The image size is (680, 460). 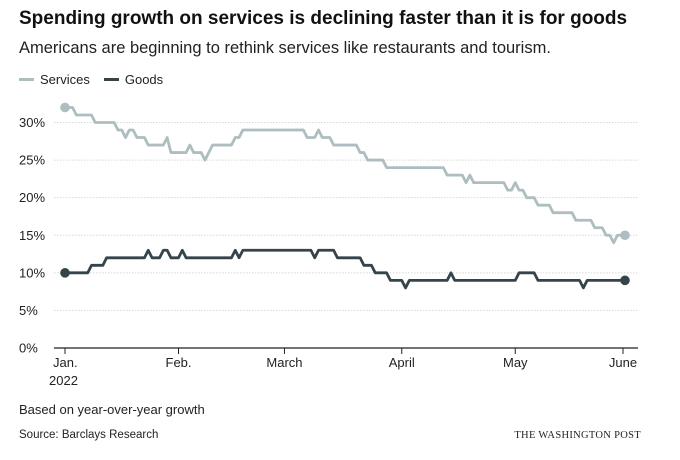 I want to click on legend-swatch-goods, so click(x=111, y=79).